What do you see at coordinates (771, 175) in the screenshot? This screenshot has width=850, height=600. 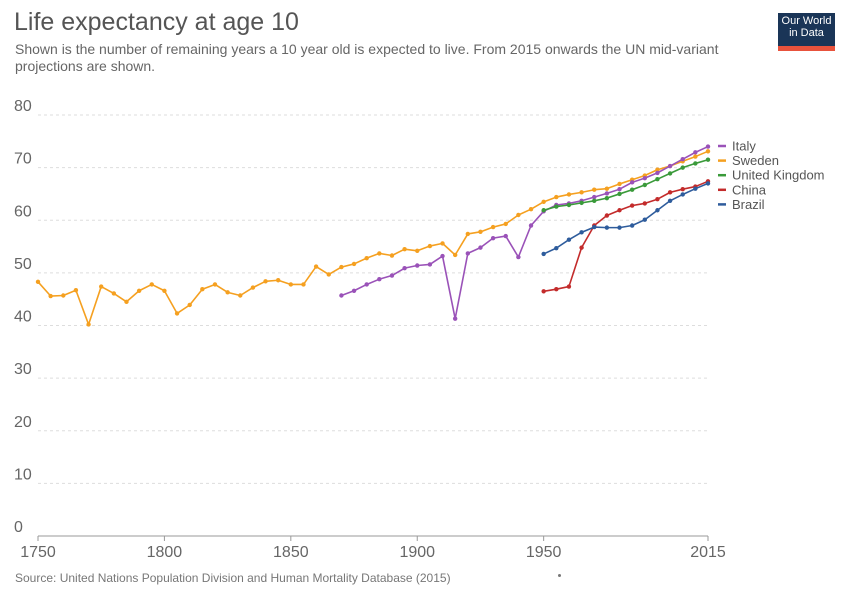 I see `legend-item: United Kingdom` at bounding box center [771, 175].